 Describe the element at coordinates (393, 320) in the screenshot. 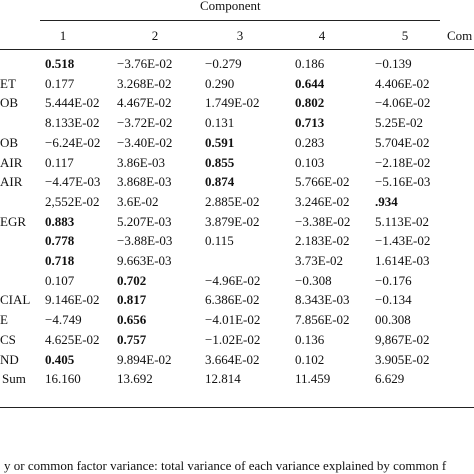

I see `cell: 00.308` at that location.